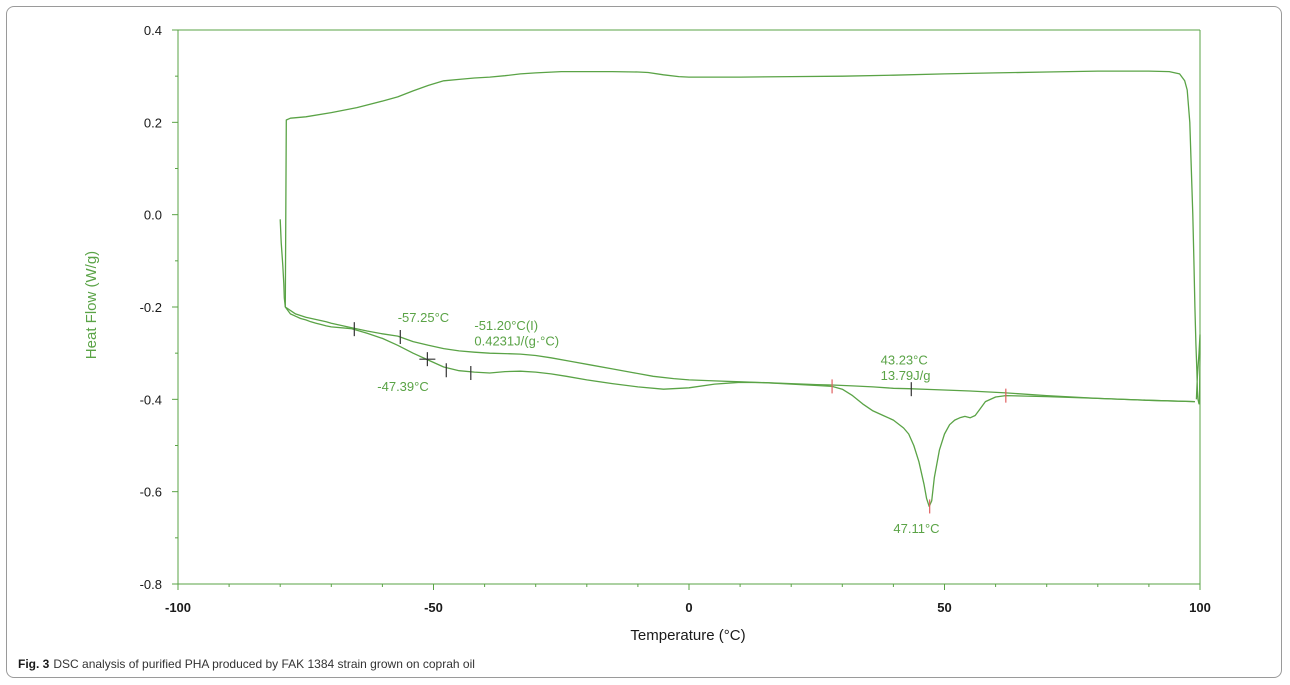 Image resolution: width=1290 pixels, height=685 pixels. Describe the element at coordinates (680, 418) in the screenshot. I see `markers` at that location.